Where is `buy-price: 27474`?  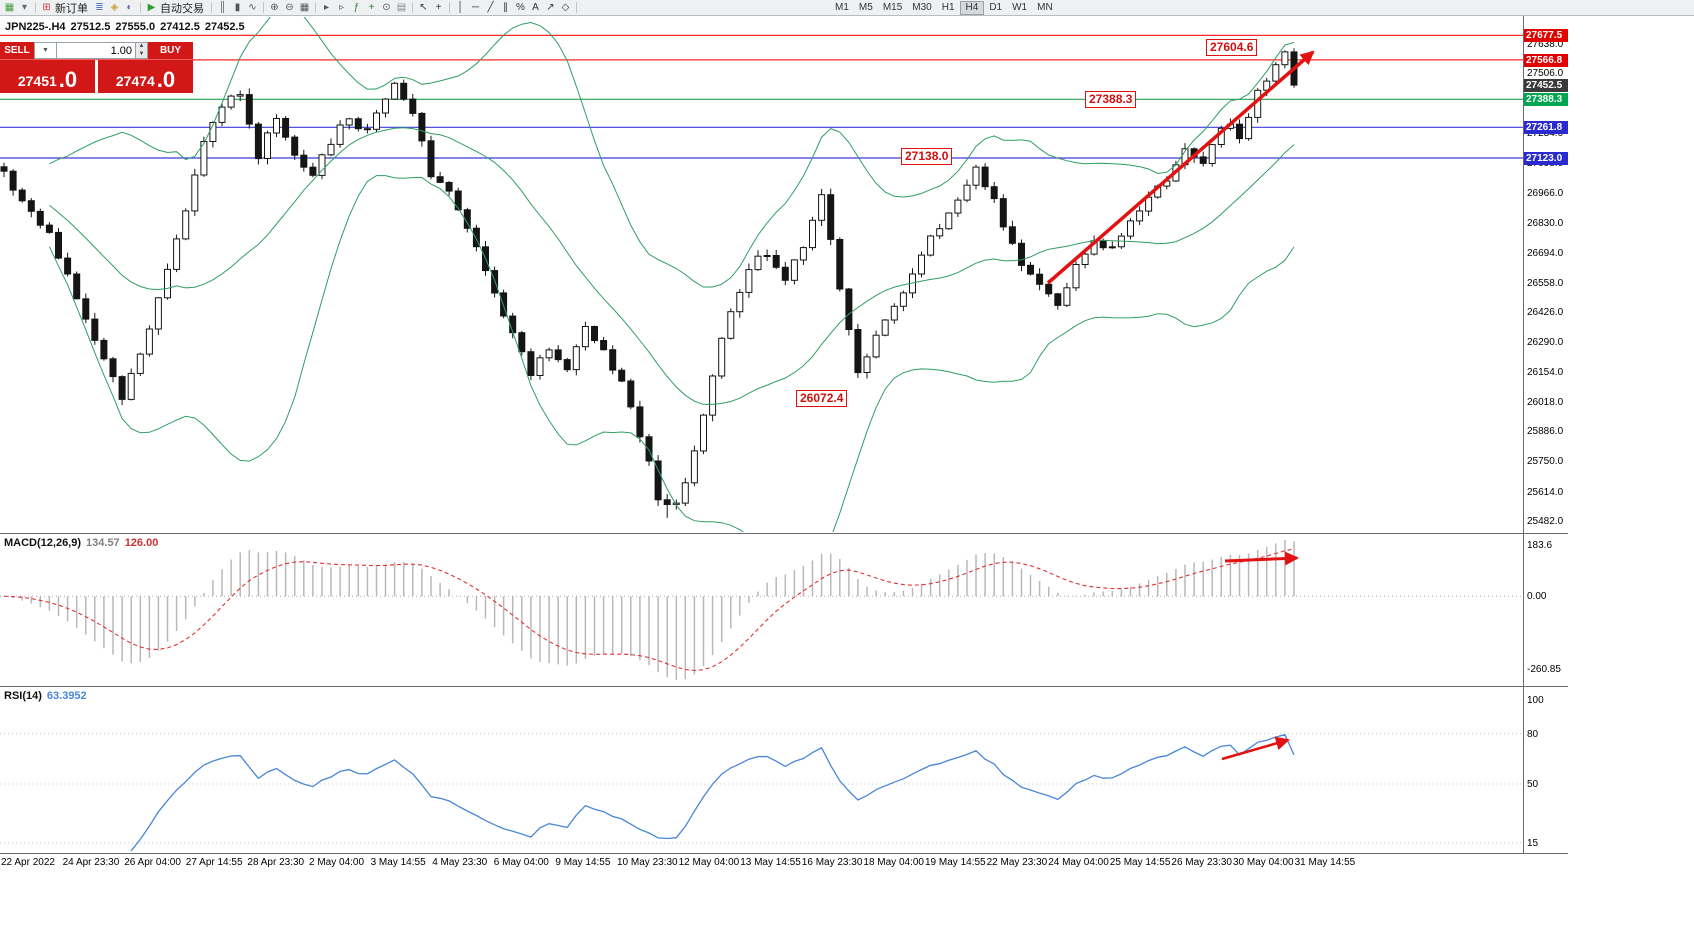
buy-price: 27474 is located at coordinates (135, 81).